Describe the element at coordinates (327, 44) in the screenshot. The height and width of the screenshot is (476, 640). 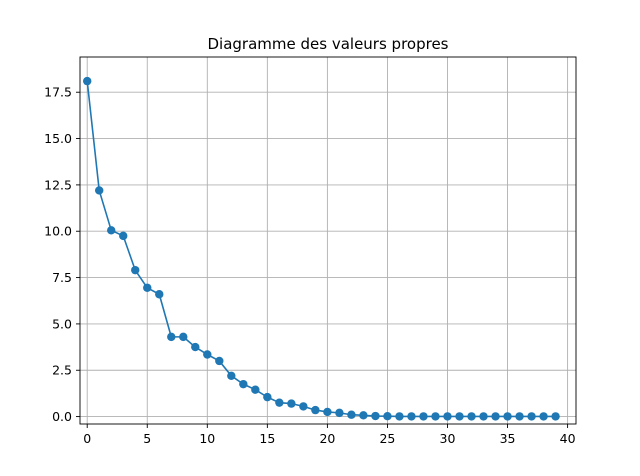
I see `chart-title: Diagramme des valeurs propres` at that location.